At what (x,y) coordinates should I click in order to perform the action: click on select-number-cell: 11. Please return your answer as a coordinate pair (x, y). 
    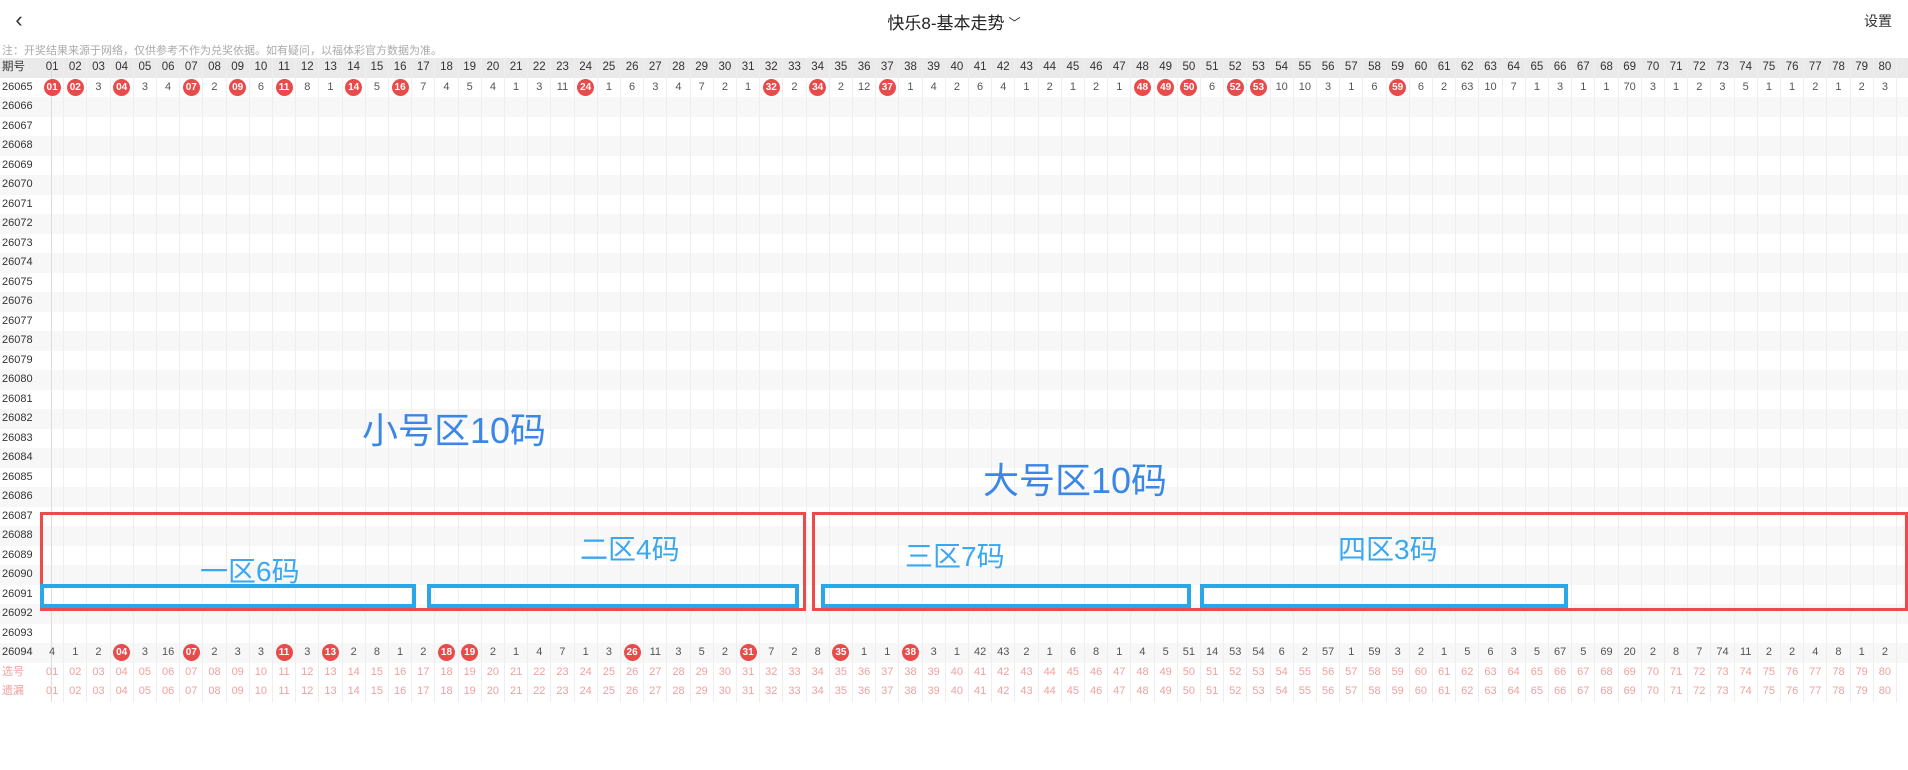
    Looking at the image, I should click on (285, 672).